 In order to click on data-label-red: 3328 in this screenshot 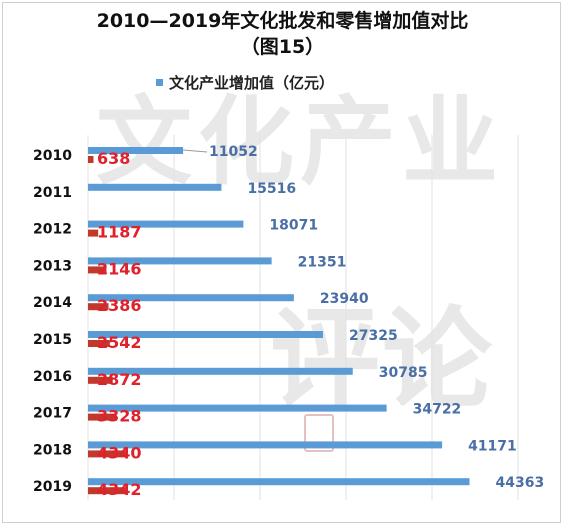, I will do `click(119, 416)`.